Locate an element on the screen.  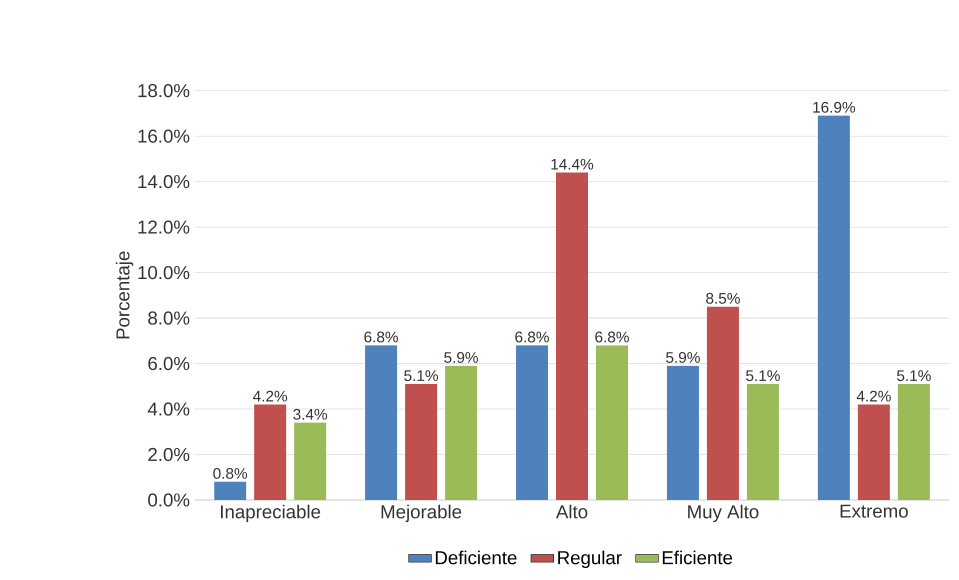
data-label: 16.9% is located at coordinates (834, 107).